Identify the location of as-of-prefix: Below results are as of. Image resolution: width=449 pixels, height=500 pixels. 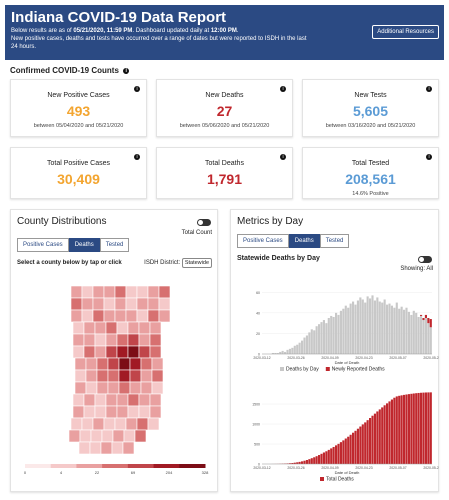
(42, 31).